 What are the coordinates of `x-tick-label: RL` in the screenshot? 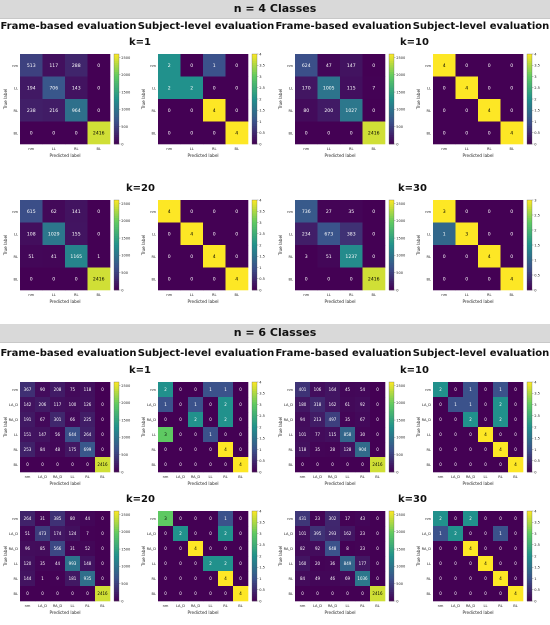 It's located at (225, 477).